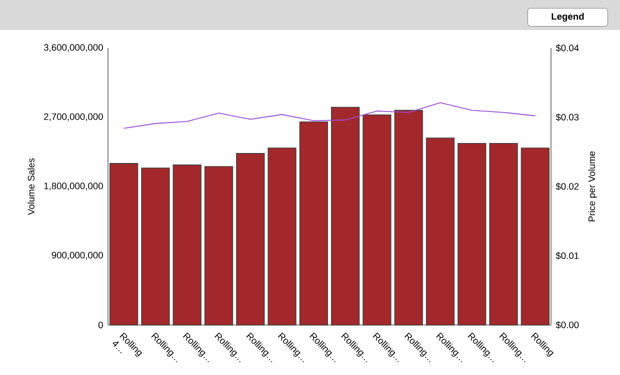 Image resolution: width=620 pixels, height=375 pixels. Describe the element at coordinates (592, 186) in the screenshot. I see `y2-axis-title: Price per Volume` at that location.